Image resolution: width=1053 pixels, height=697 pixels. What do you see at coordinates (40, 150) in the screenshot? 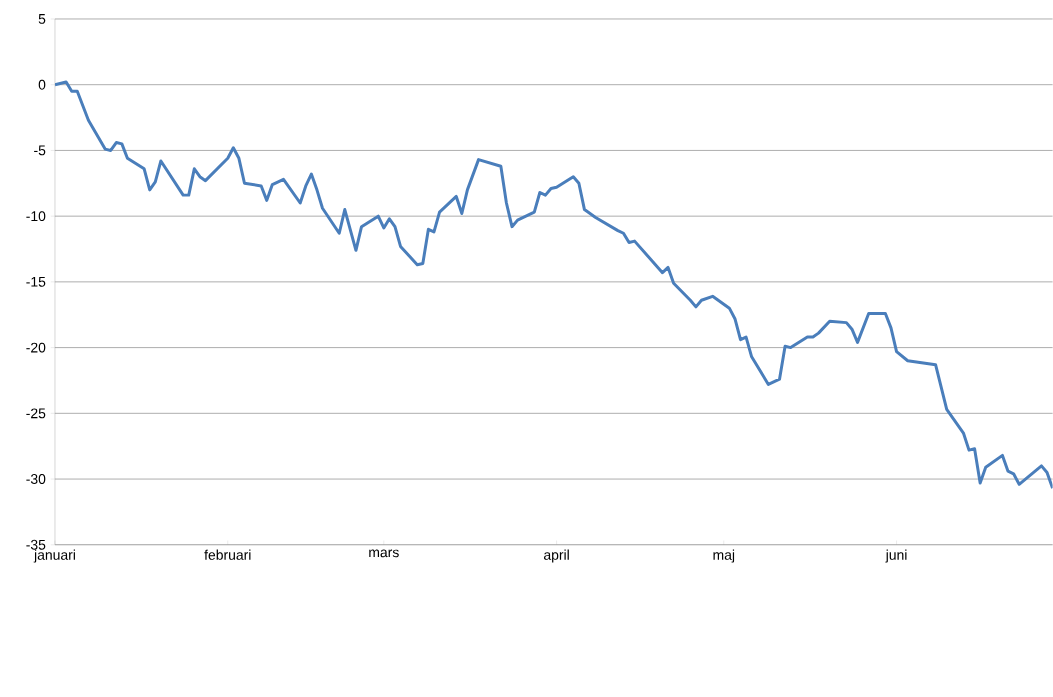
I see `y-tick-label: -5` at bounding box center [40, 150].